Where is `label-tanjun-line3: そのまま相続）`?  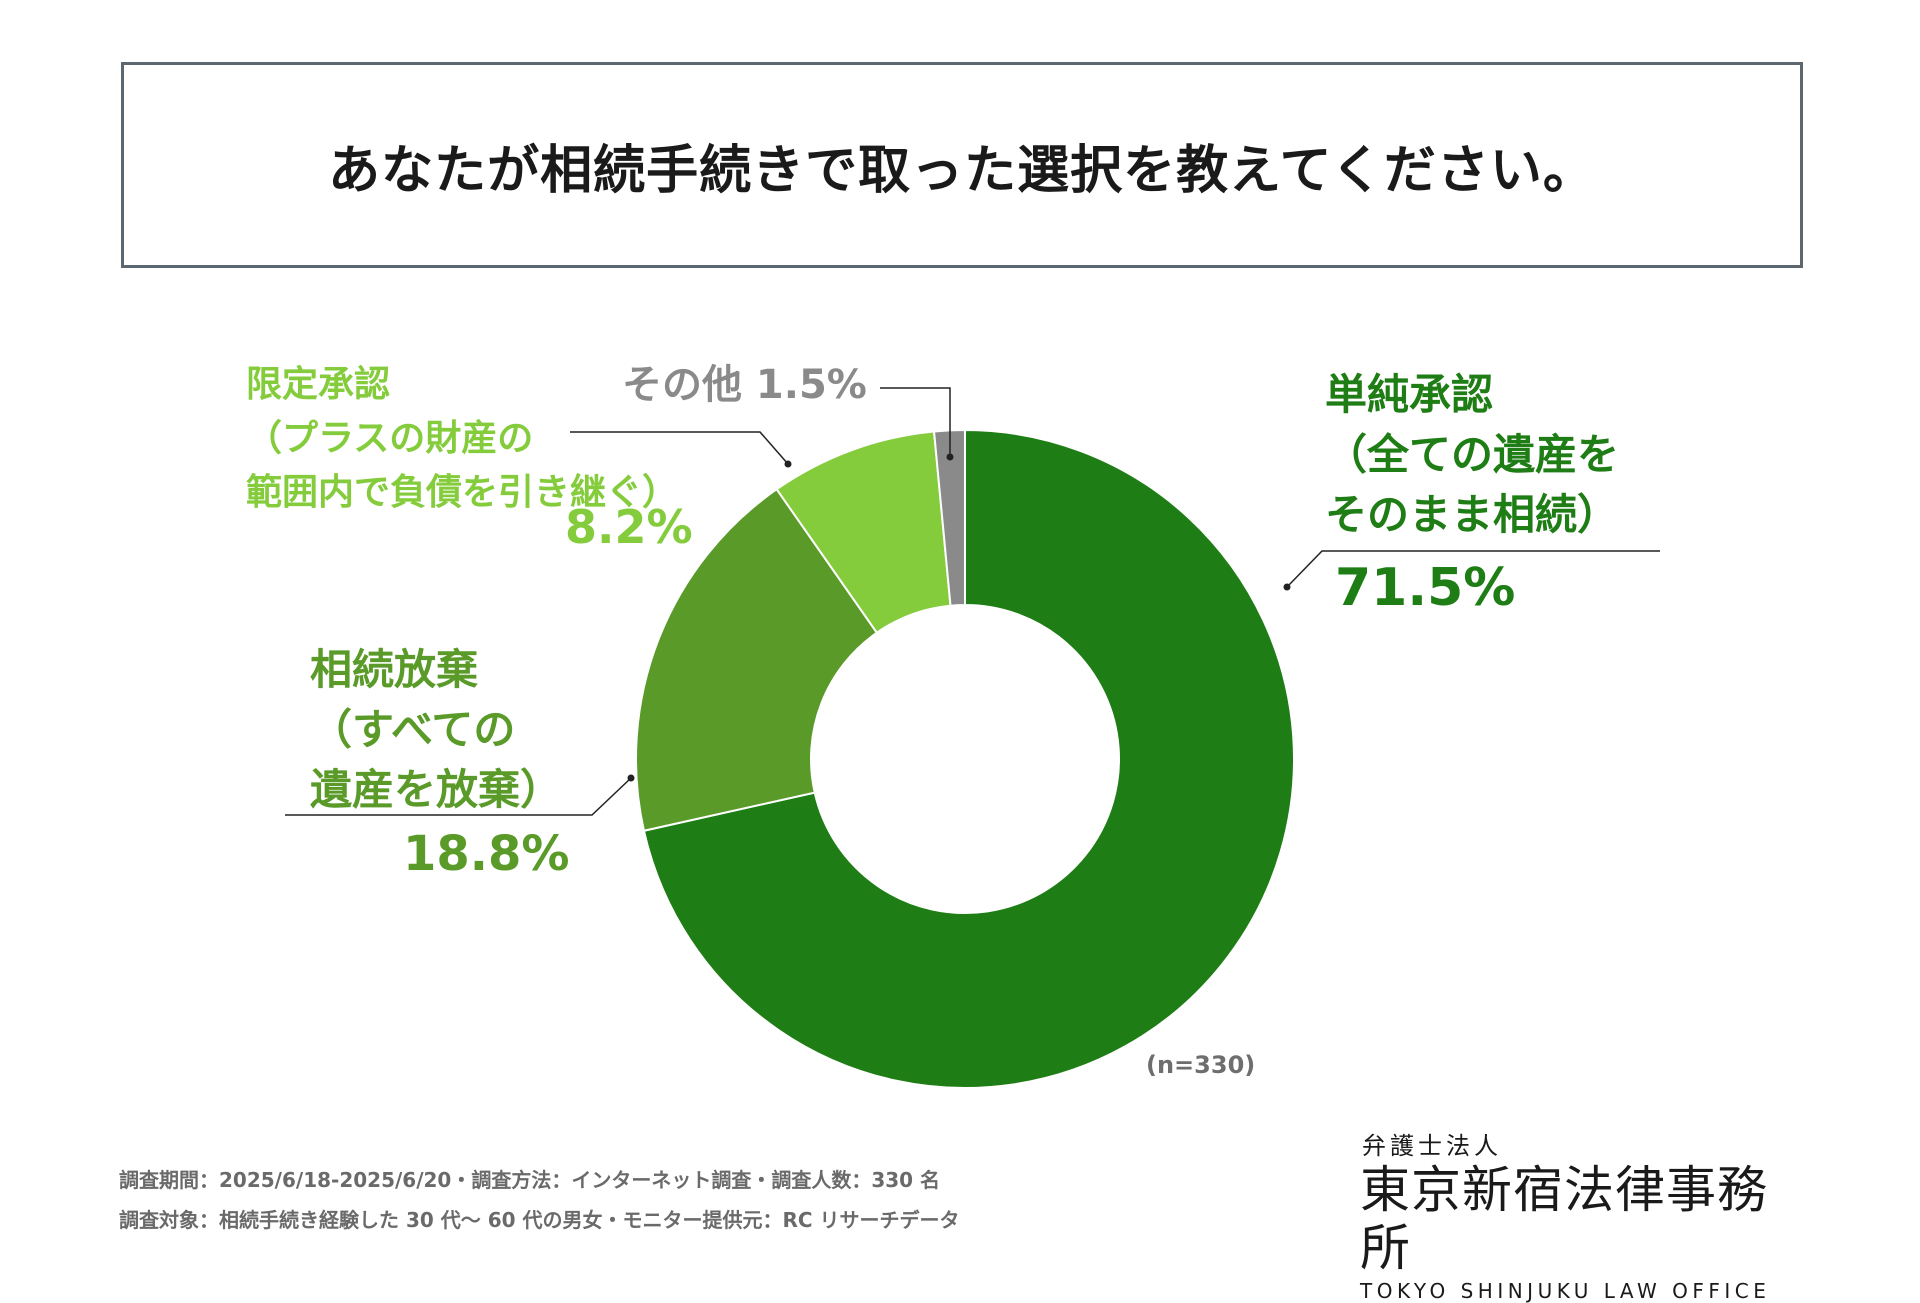
label-tanjun-line3: そのまま相続） is located at coordinates (1472, 514).